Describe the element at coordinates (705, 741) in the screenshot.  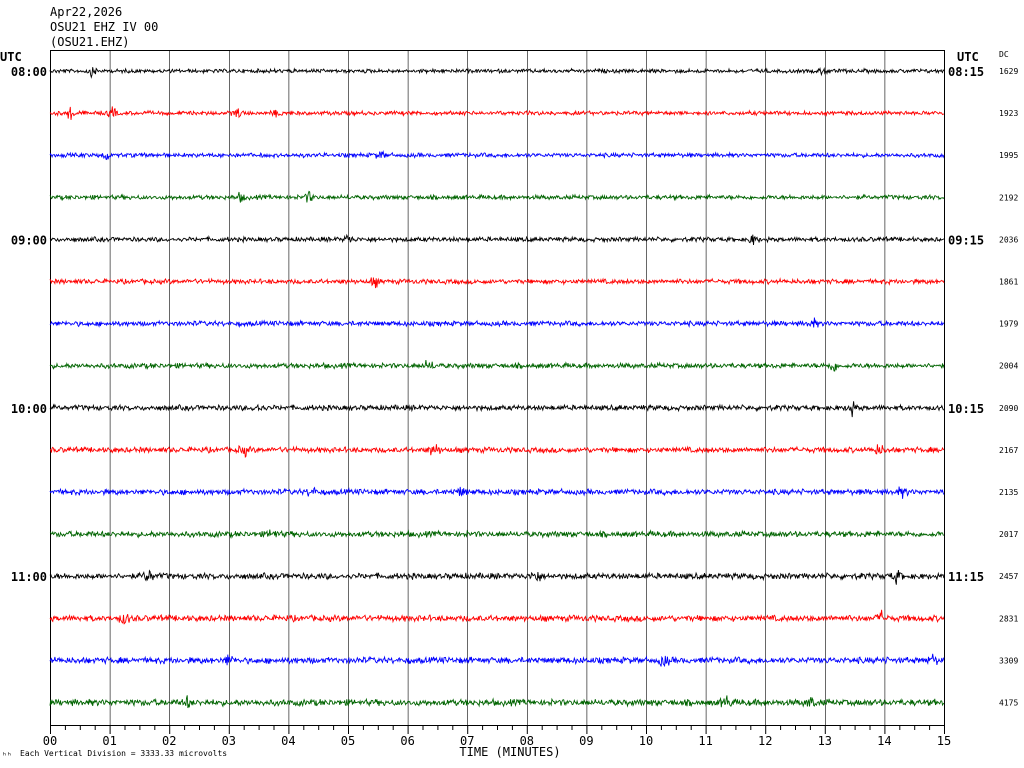
I see `x-tick-label: 11` at that location.